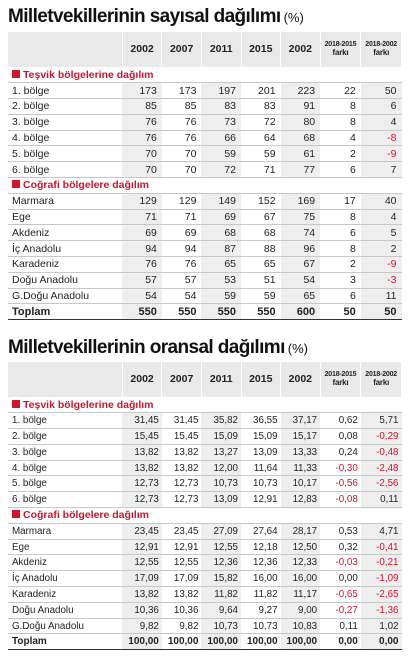  What do you see at coordinates (261, 484) in the screenshot?
I see `value-cell: 10,73` at bounding box center [261, 484].